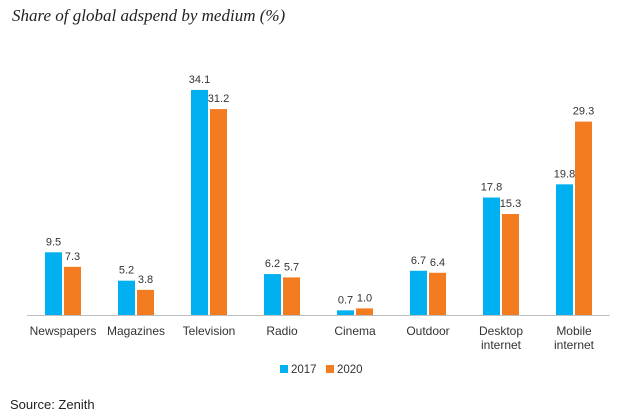 This screenshot has width=620, height=419. I want to click on data-label-2020-newspapers: 7.3, so click(72, 257).